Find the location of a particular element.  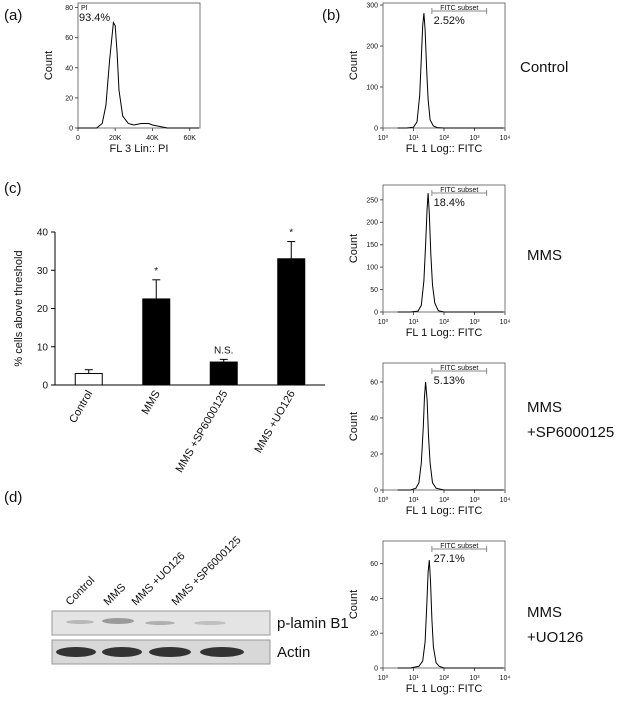

x-tick-label: MMS is located at coordinates (151, 403).